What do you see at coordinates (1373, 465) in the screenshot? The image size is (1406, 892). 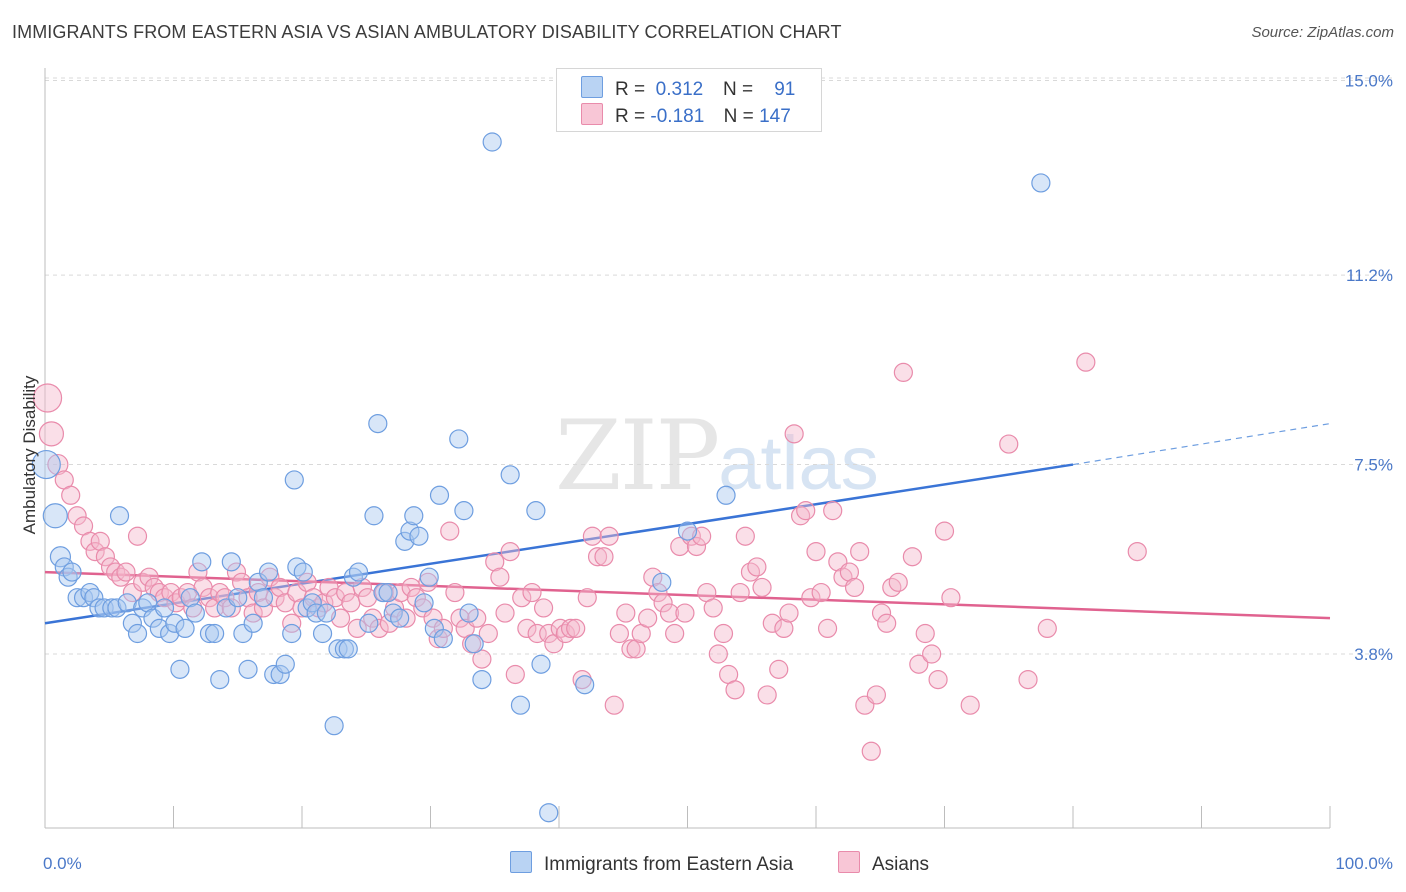 I see `y-tick-label: 7.5%` at bounding box center [1373, 465].